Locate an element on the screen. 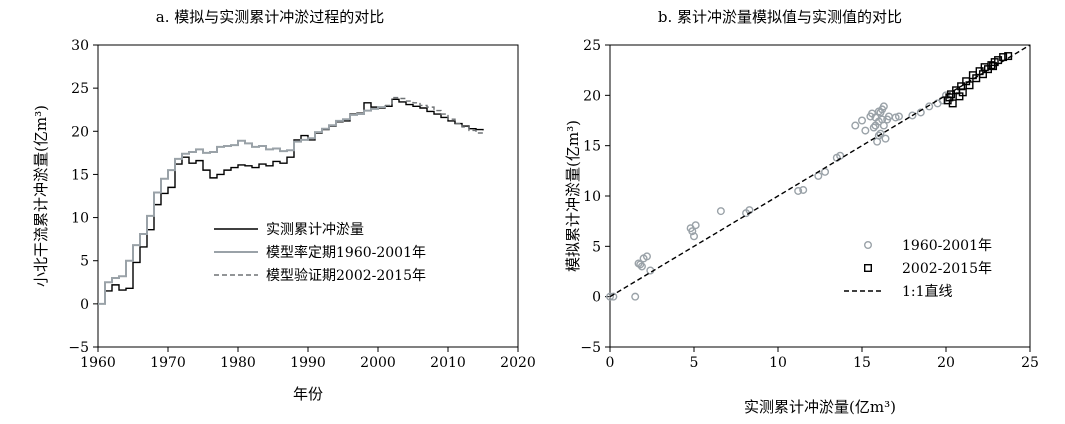  x-tick-label: 2010 is located at coordinates (448, 363).